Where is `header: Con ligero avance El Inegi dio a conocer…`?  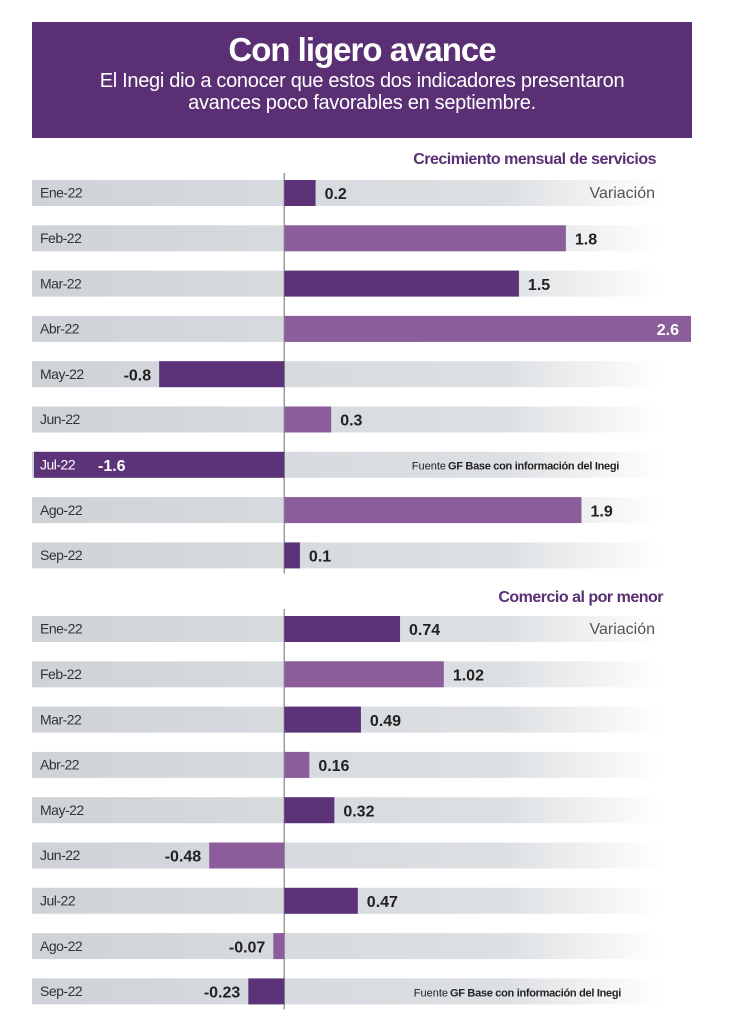
header: Con ligero avance El Inegi dio a conocer… is located at coordinates (362, 80).